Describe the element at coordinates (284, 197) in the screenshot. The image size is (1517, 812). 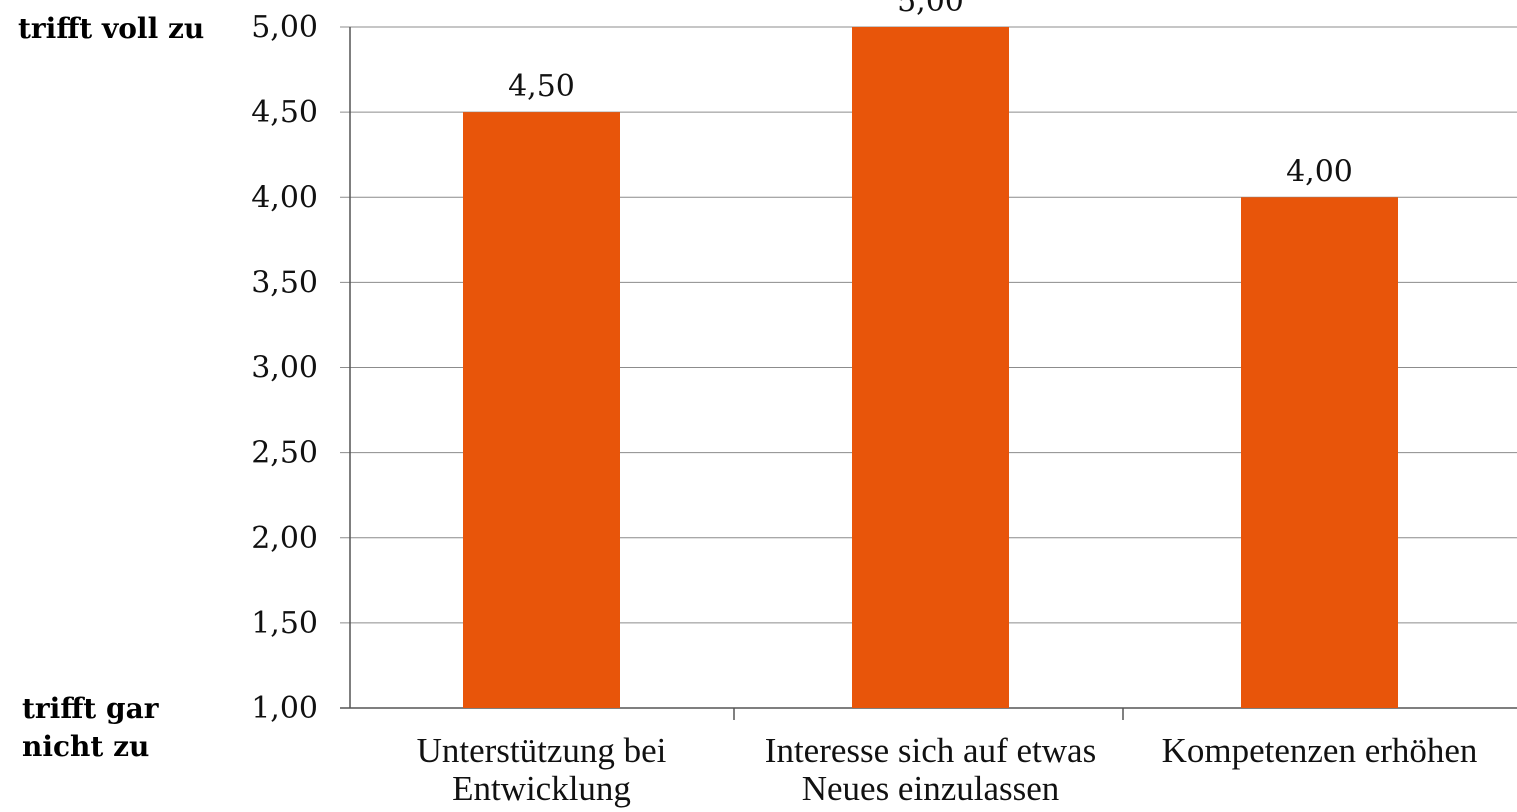
I see `y-tick-label: 4,00` at that location.